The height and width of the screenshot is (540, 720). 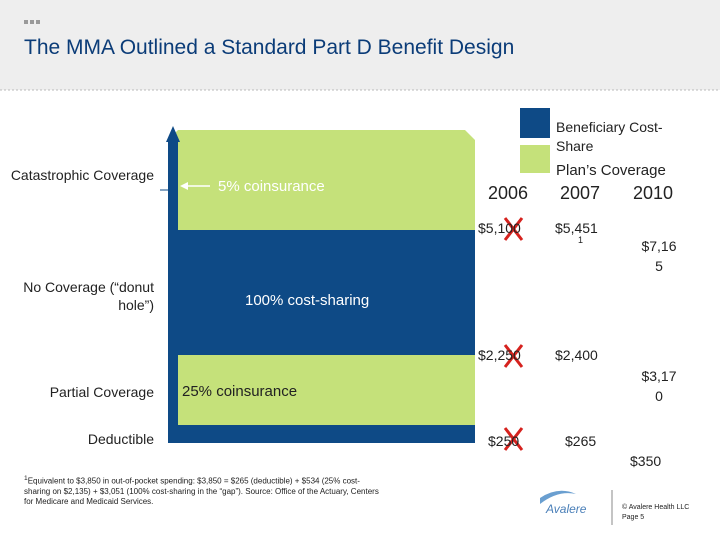 What do you see at coordinates (566, 509) in the screenshot?
I see `logo: Avalere` at bounding box center [566, 509].